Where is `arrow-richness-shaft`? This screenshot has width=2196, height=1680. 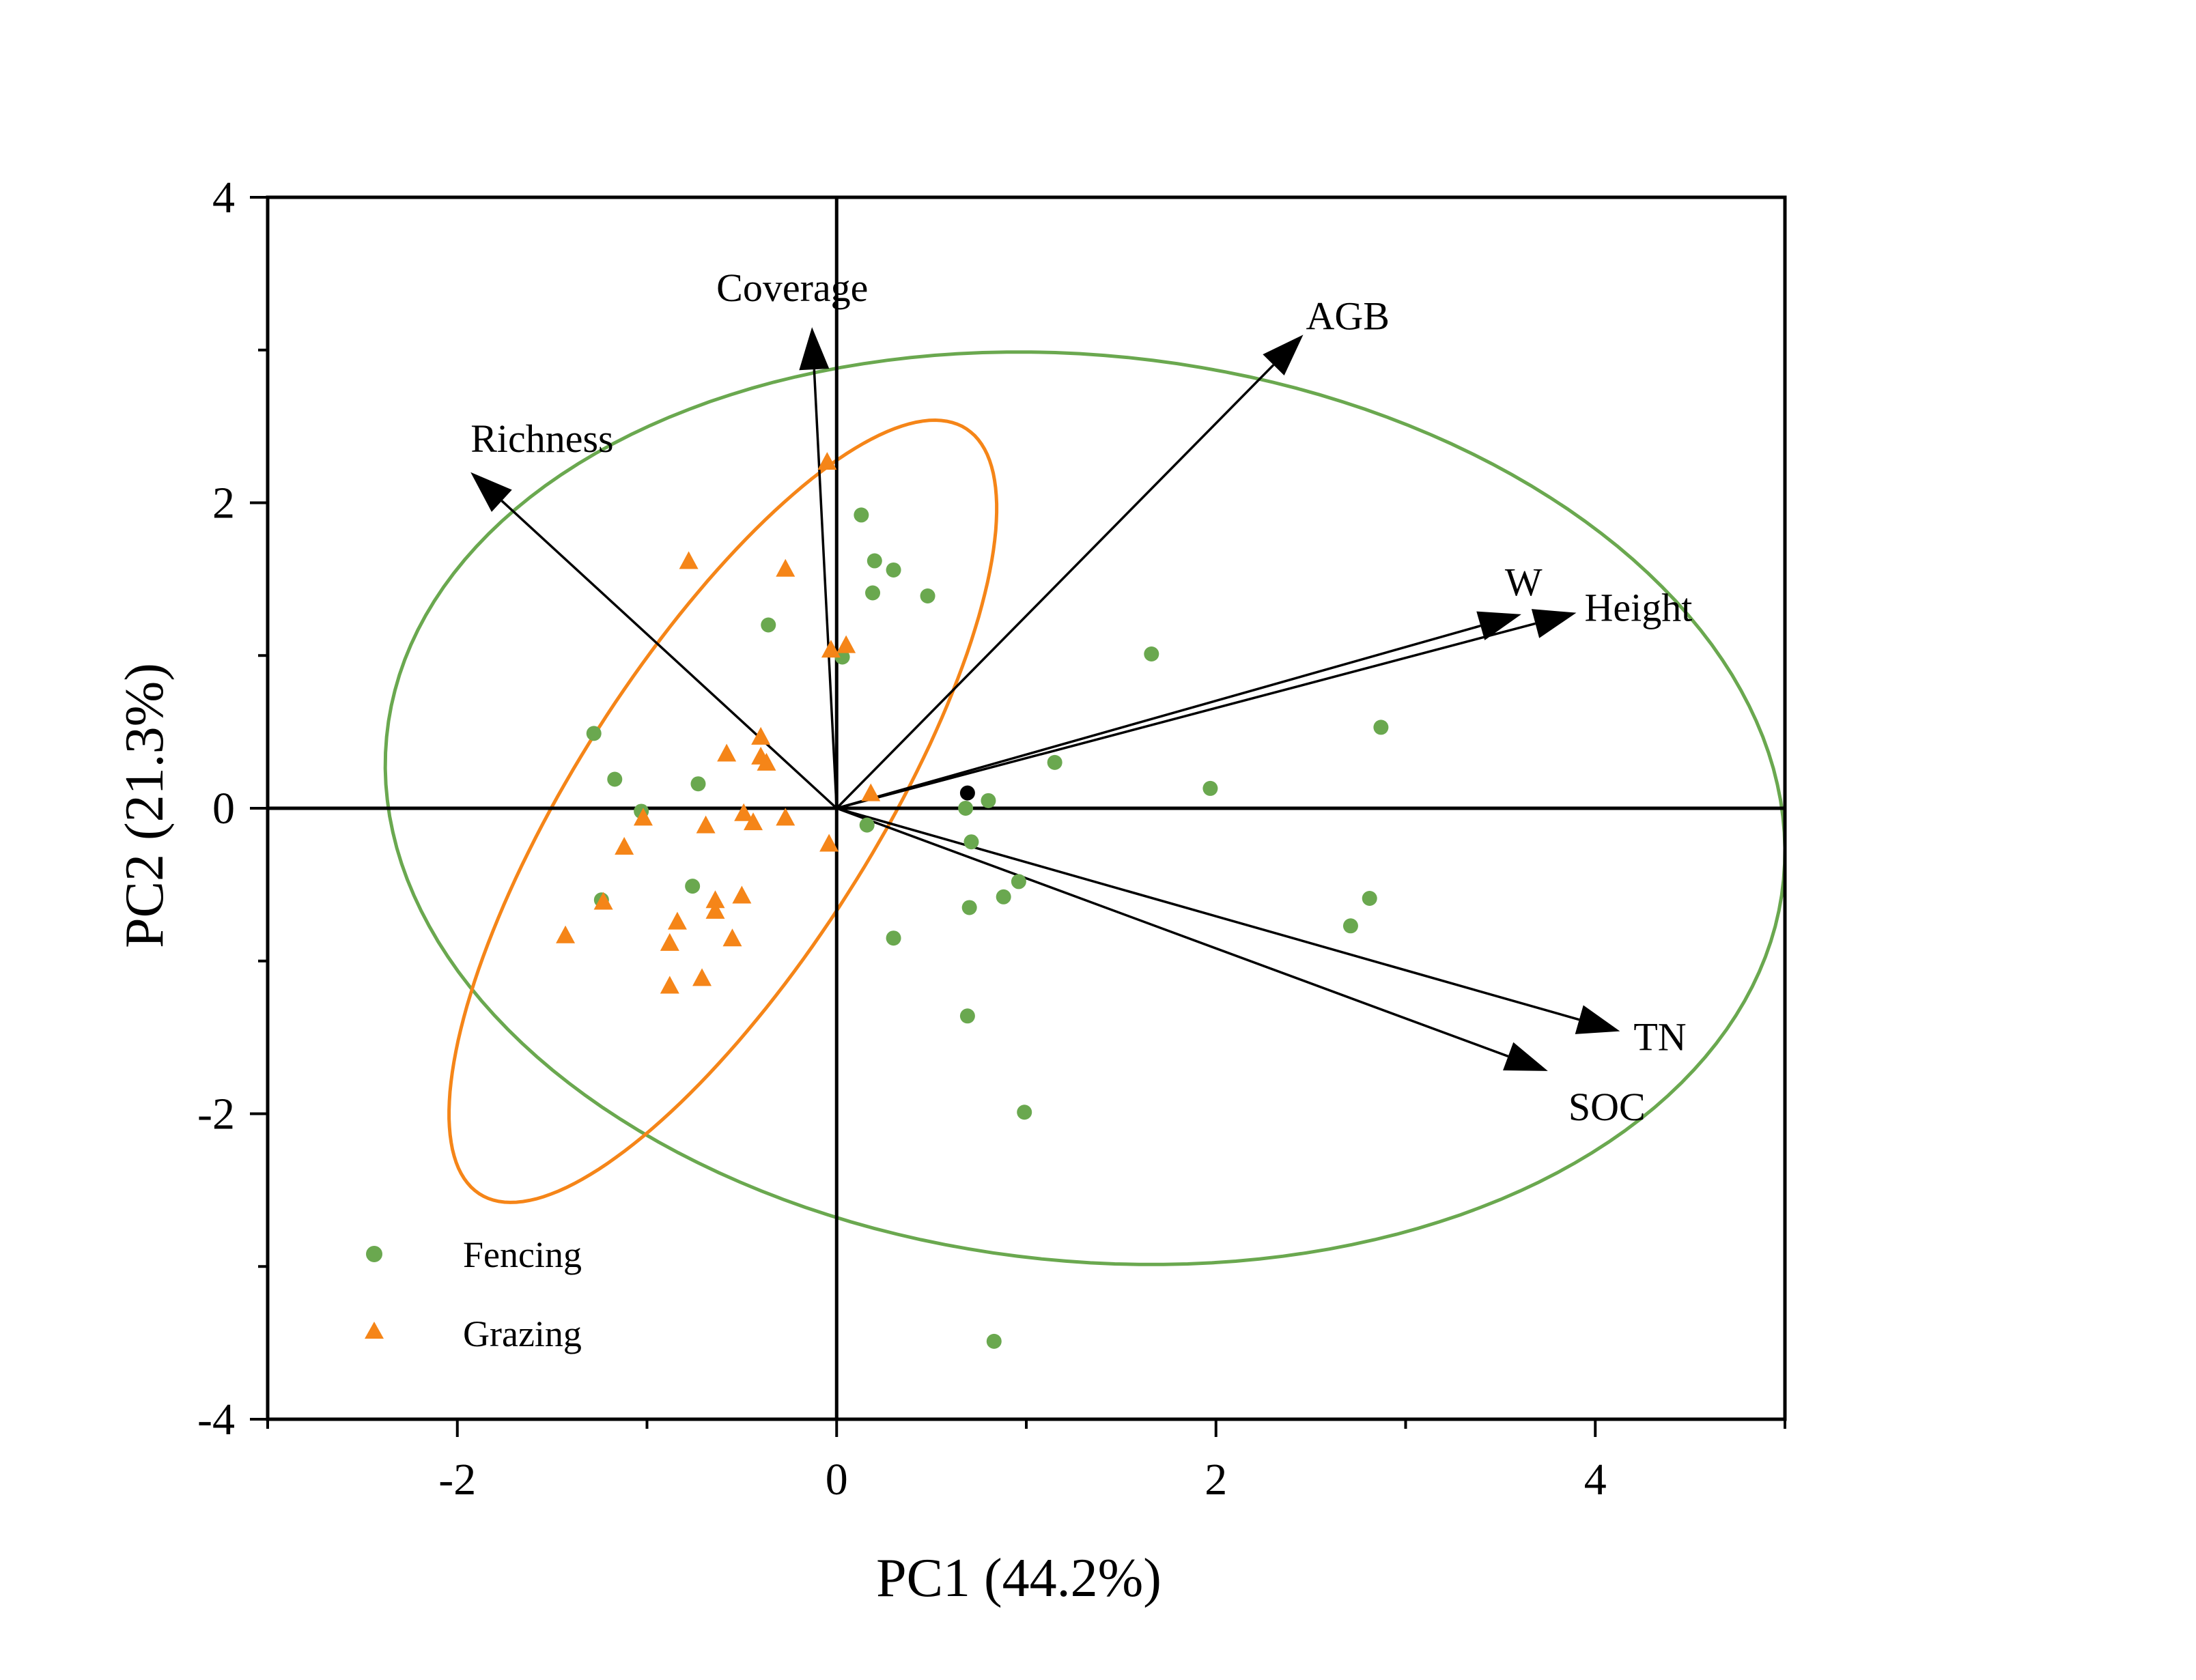 arrow-richness-shaft is located at coordinates (669, 655).